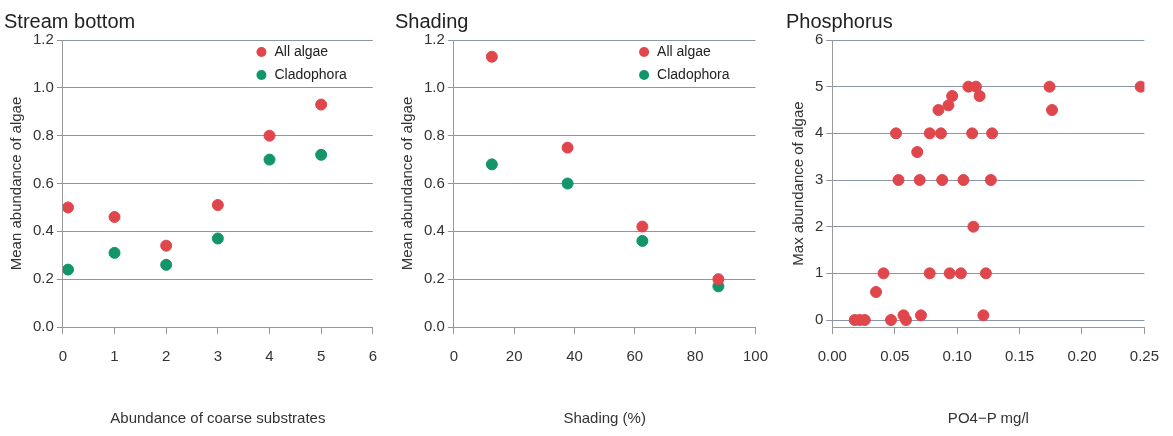  Describe the element at coordinates (988, 418) in the screenshot. I see `x-axis-title: PO4−P mg/l` at that location.